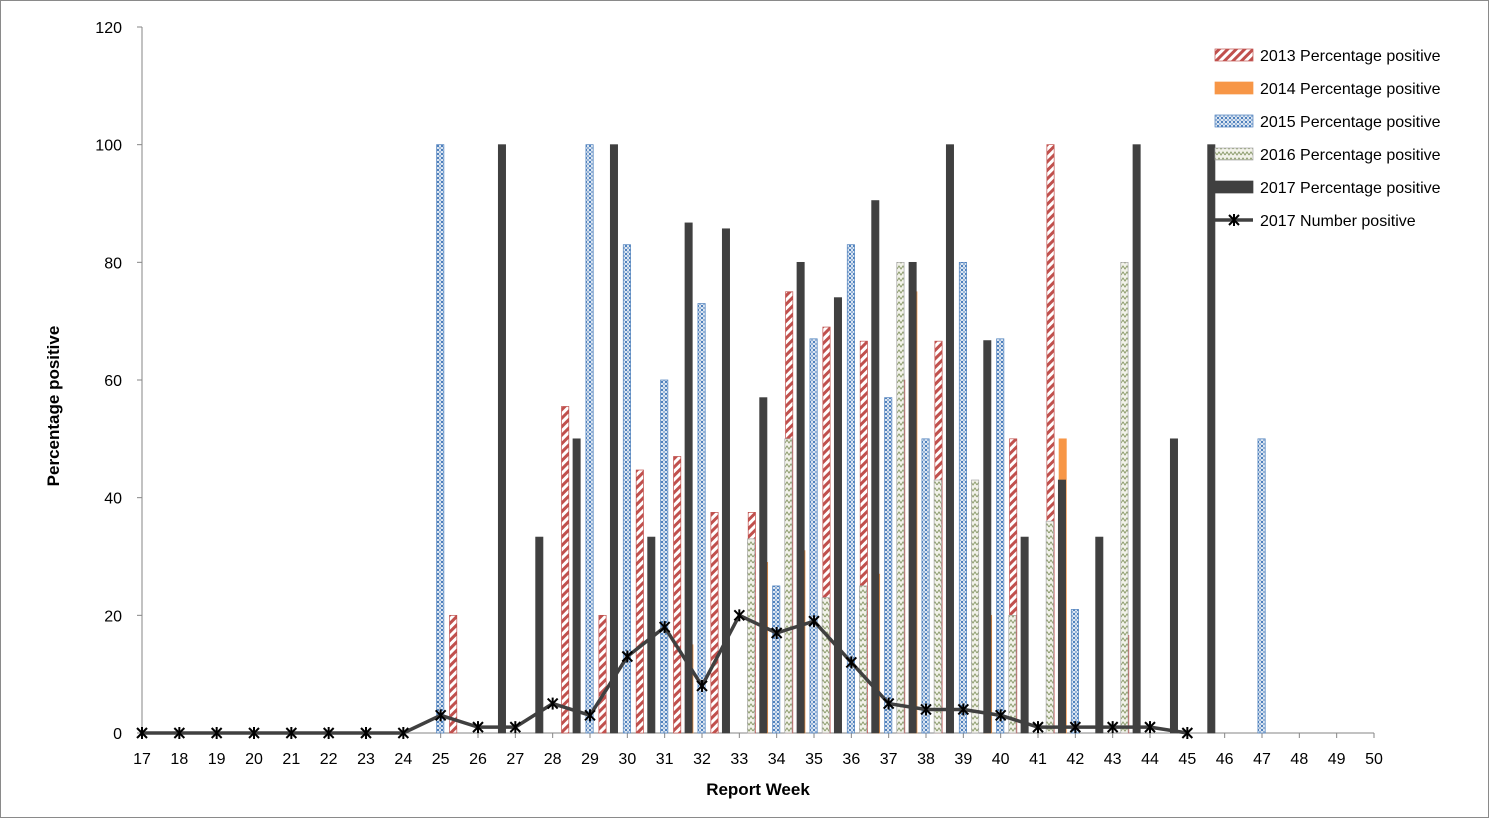 This screenshot has width=1489, height=818. What do you see at coordinates (1374, 759) in the screenshot?
I see `x-tick-label: 50` at bounding box center [1374, 759].